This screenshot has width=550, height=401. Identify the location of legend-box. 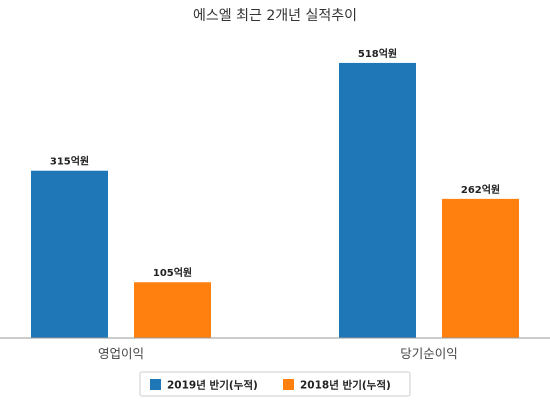
(275, 384).